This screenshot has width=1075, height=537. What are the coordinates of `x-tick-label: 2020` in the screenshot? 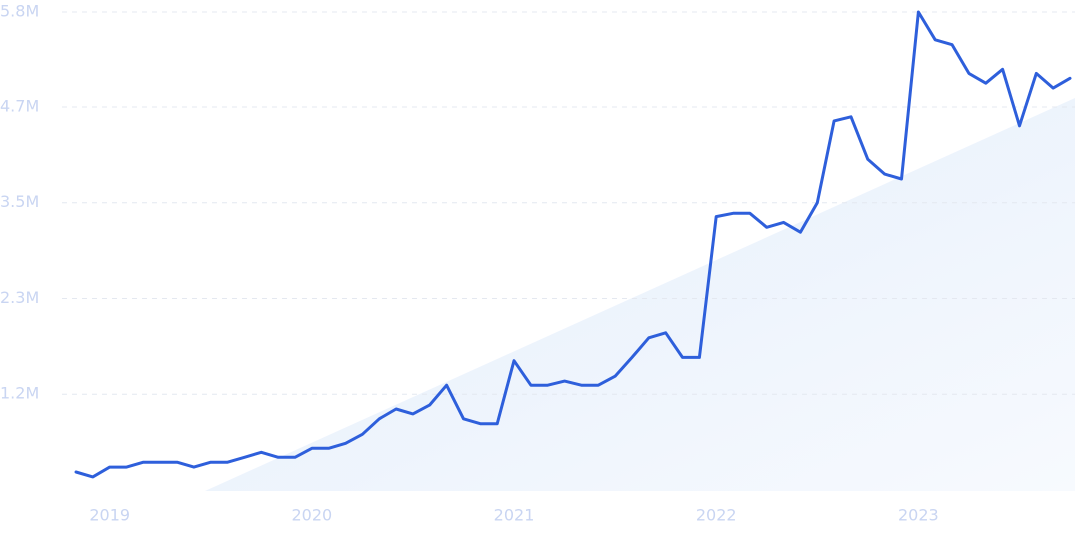 It's located at (312, 515).